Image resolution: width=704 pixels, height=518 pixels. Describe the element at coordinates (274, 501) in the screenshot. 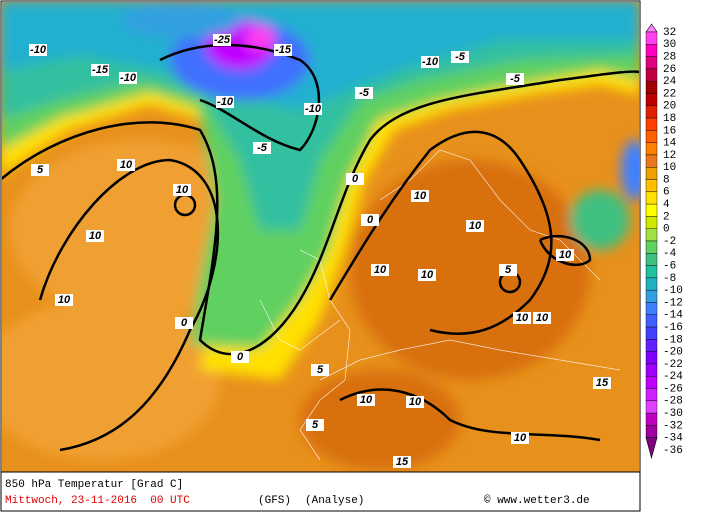

I see `model: (GFS)` at that location.